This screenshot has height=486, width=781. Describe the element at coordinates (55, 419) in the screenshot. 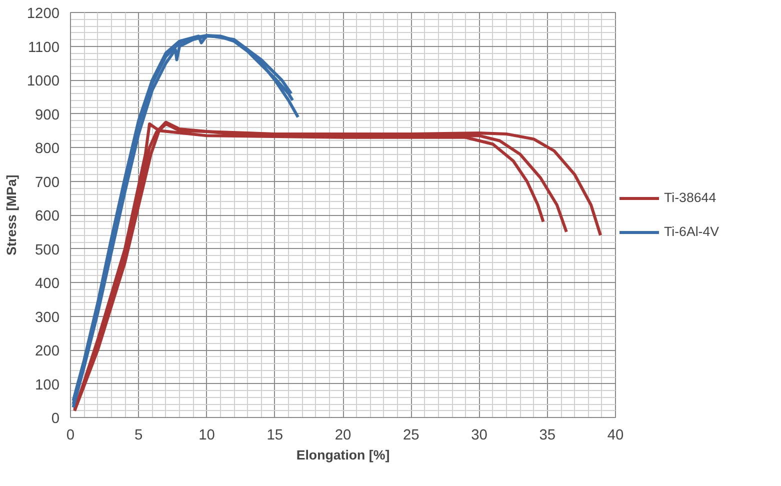

I see `y-tick-label: 0` at that location.